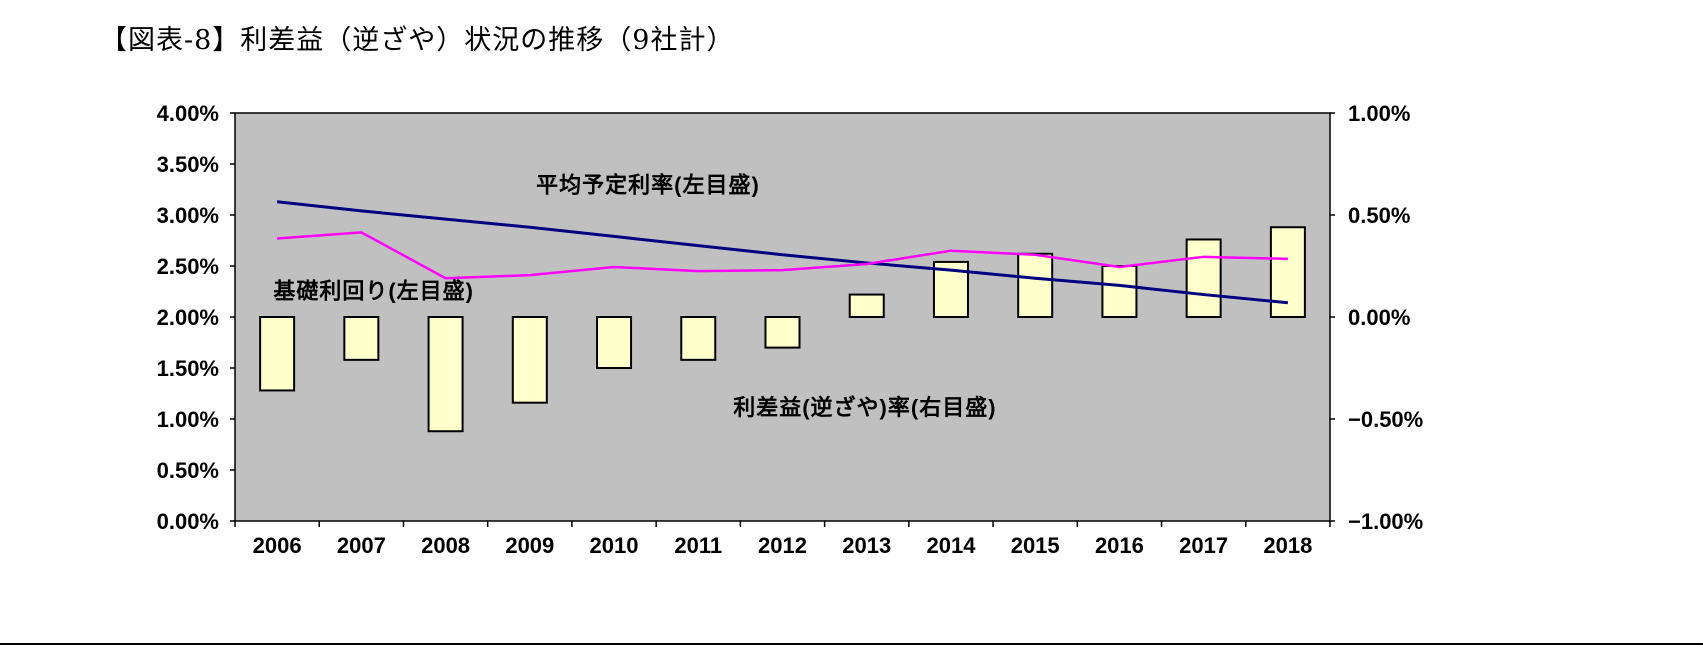 The height and width of the screenshot is (647, 1703). Describe the element at coordinates (188, 266) in the screenshot. I see `left-axis-label: 2.50%` at that location.